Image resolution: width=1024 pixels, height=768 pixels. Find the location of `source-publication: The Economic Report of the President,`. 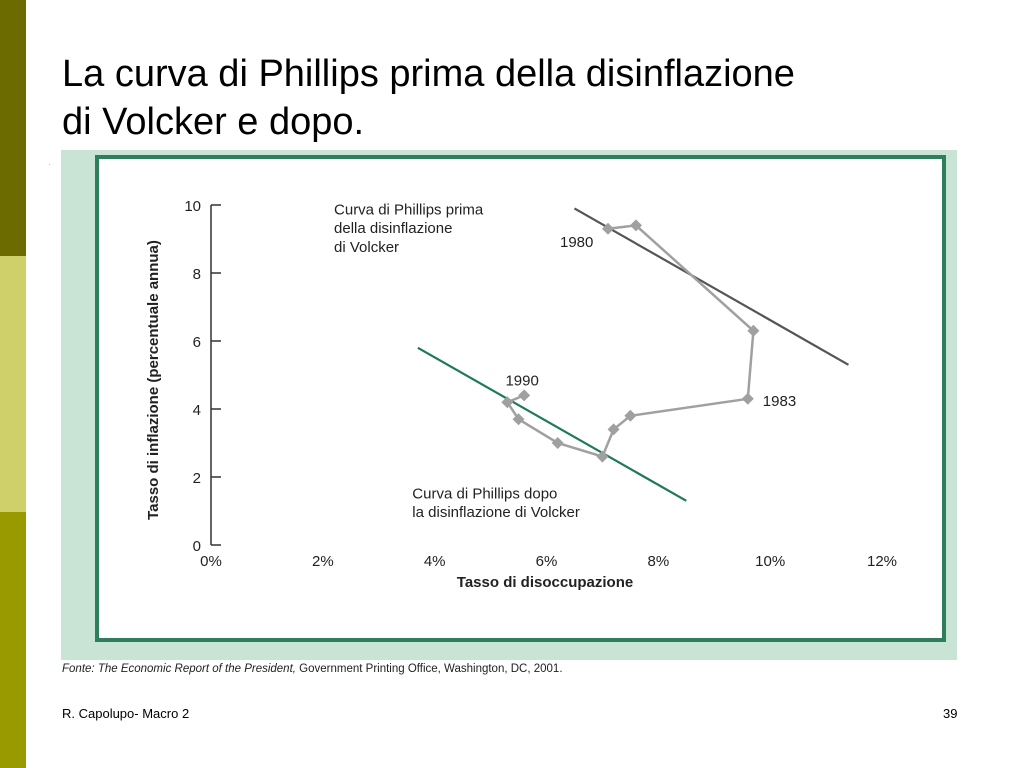

source-publication: The Economic Report of the President, is located at coordinates (196, 669).